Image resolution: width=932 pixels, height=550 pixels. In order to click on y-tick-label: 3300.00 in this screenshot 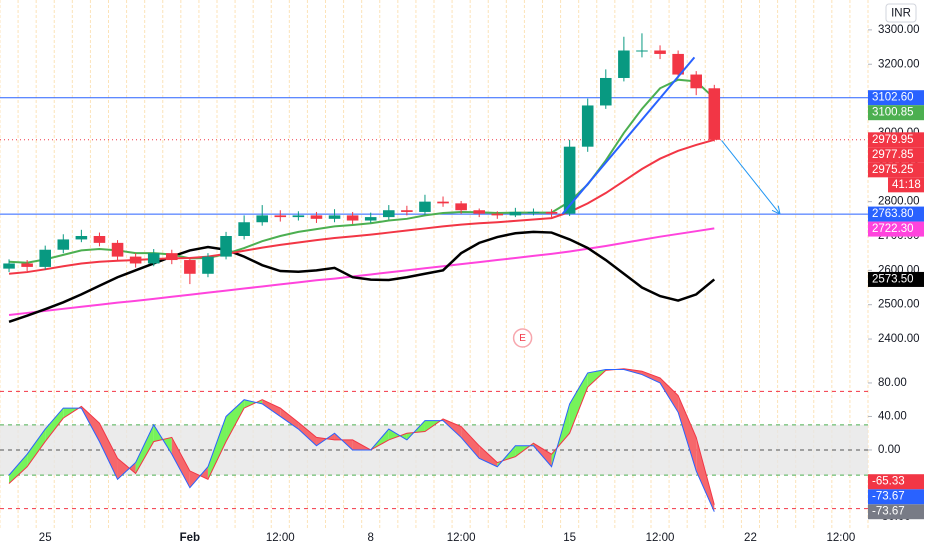, I will do `click(899, 30)`.